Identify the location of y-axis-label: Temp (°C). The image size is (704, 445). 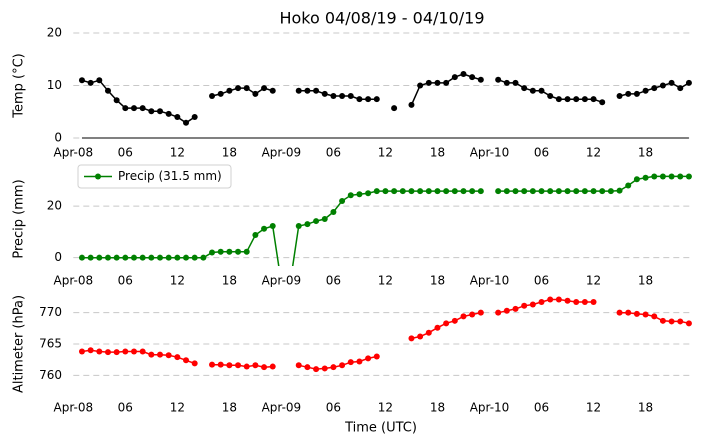
(19, 86).